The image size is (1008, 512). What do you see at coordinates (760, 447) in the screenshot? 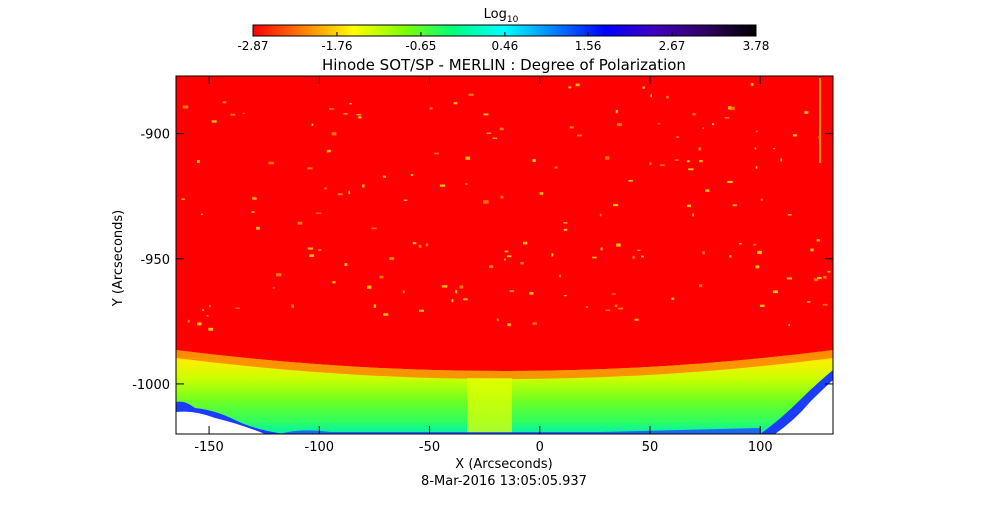
I see `x-tick-label: 100` at bounding box center [760, 447].